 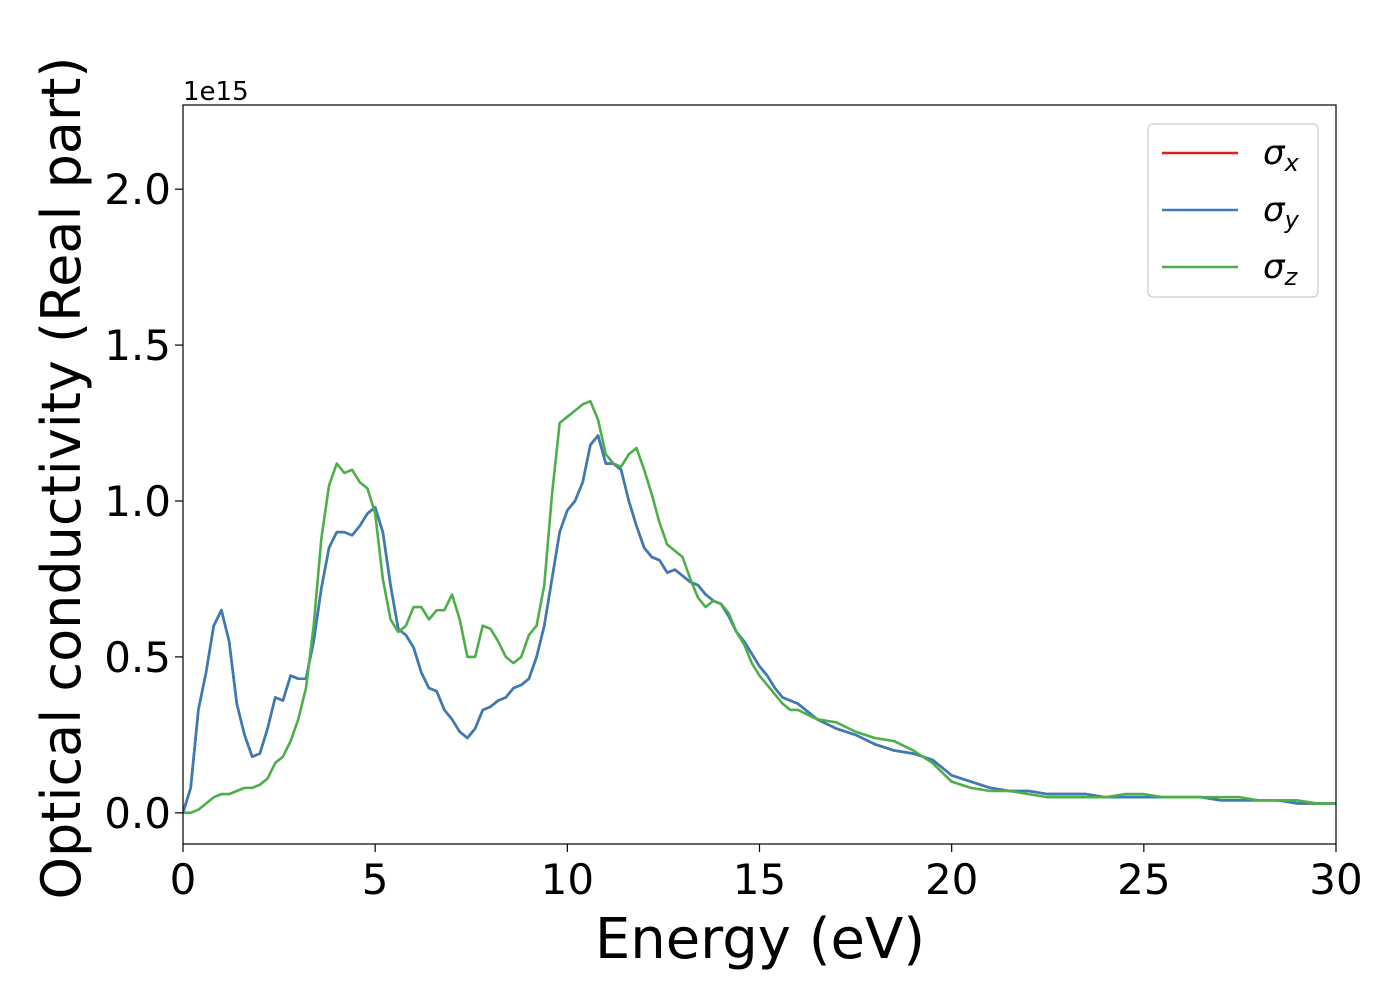 What do you see at coordinates (1335, 879) in the screenshot?
I see `x-tick-label: 30` at bounding box center [1335, 879].